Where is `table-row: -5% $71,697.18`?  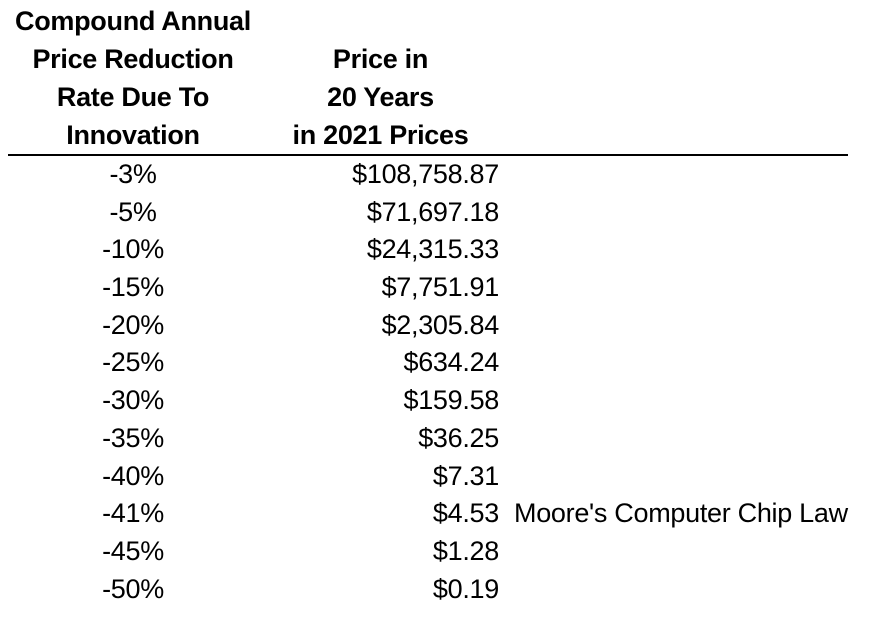 table-row: -5% $71,697.18 is located at coordinates (428, 213).